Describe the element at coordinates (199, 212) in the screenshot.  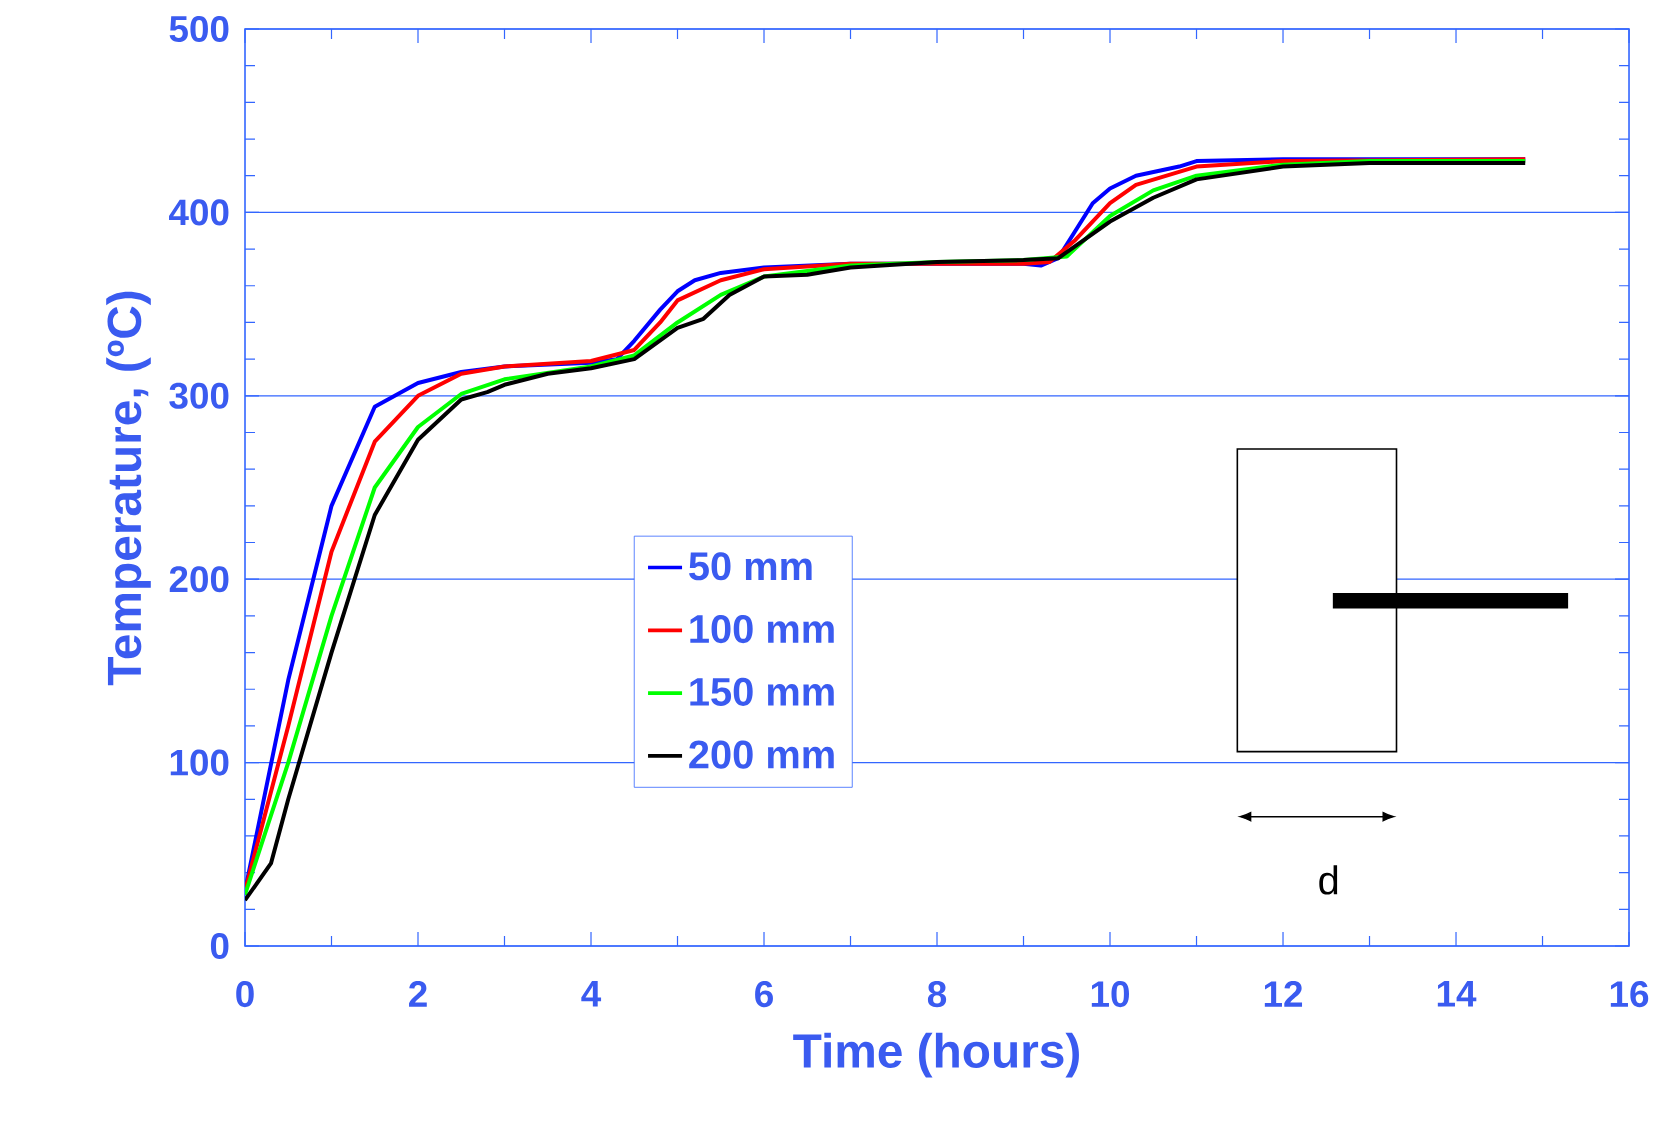
I see `y-tick-label: 400` at that location.